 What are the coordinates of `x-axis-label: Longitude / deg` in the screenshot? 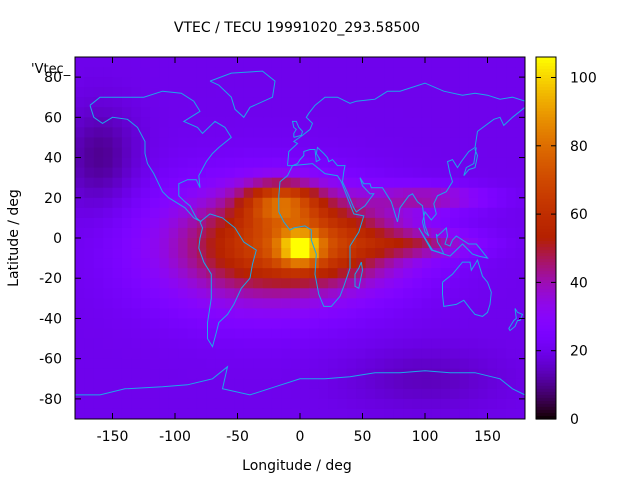 It's located at (297, 466).